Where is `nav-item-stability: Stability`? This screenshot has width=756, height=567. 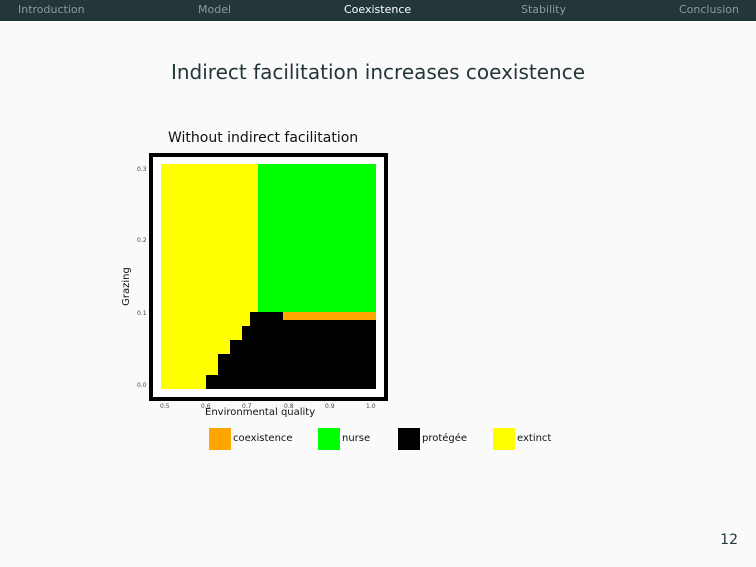 nav-item-stability: Stability is located at coordinates (544, 9).